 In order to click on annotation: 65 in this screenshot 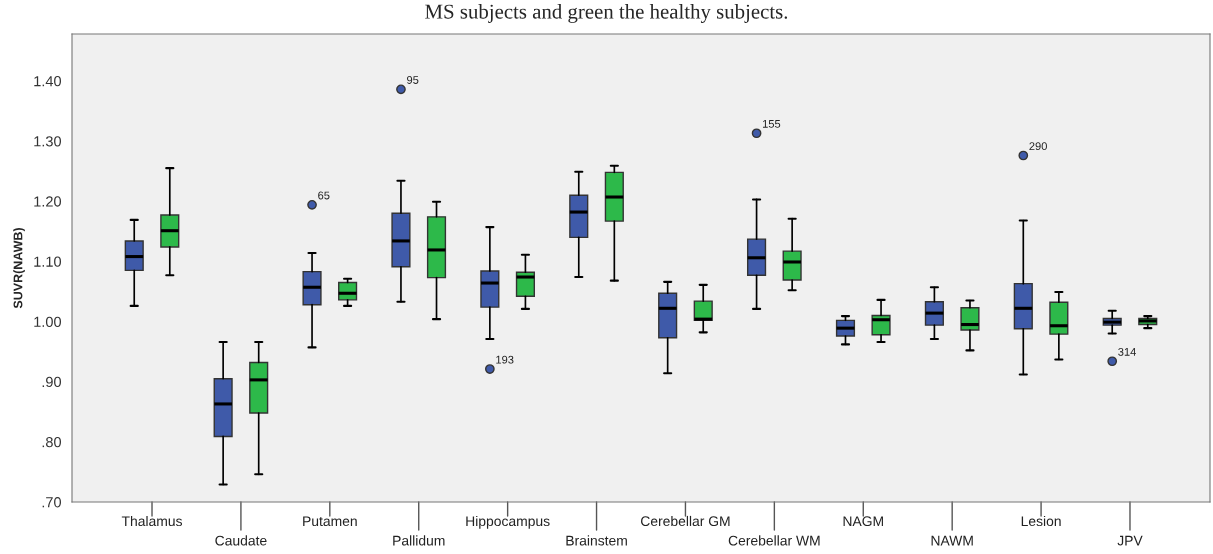, I will do `click(324, 195)`.